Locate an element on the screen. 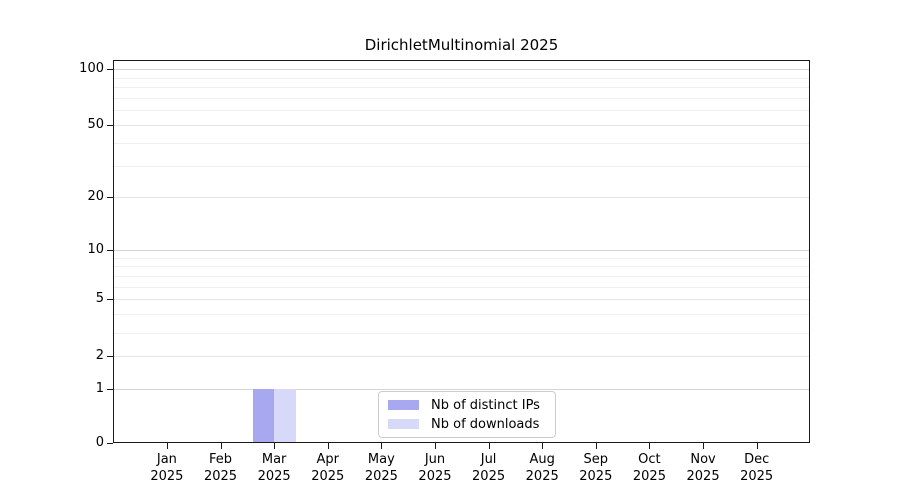  x-tick-mark-mar is located at coordinates (275, 446).